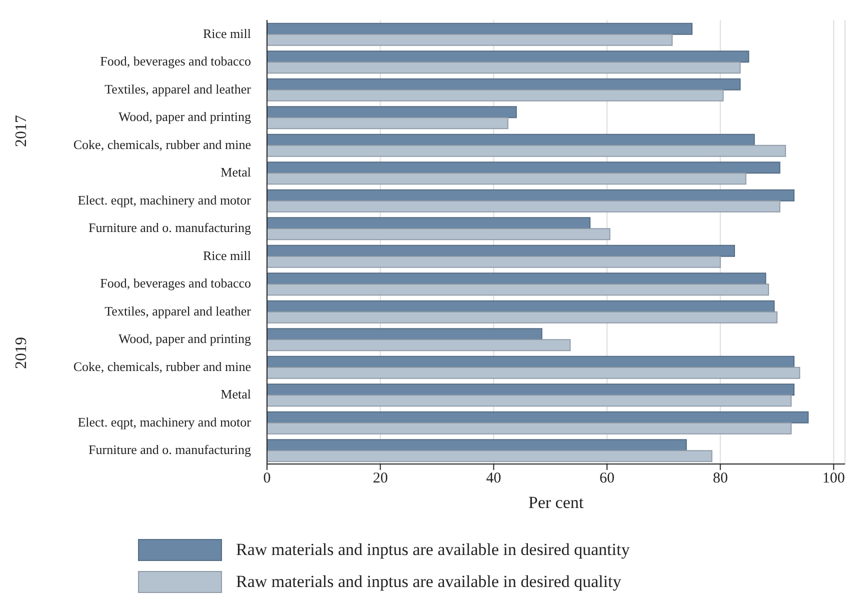 The width and height of the screenshot is (863, 610). Describe the element at coordinates (833, 478) in the screenshot. I see `x-tick-label: 100` at that location.